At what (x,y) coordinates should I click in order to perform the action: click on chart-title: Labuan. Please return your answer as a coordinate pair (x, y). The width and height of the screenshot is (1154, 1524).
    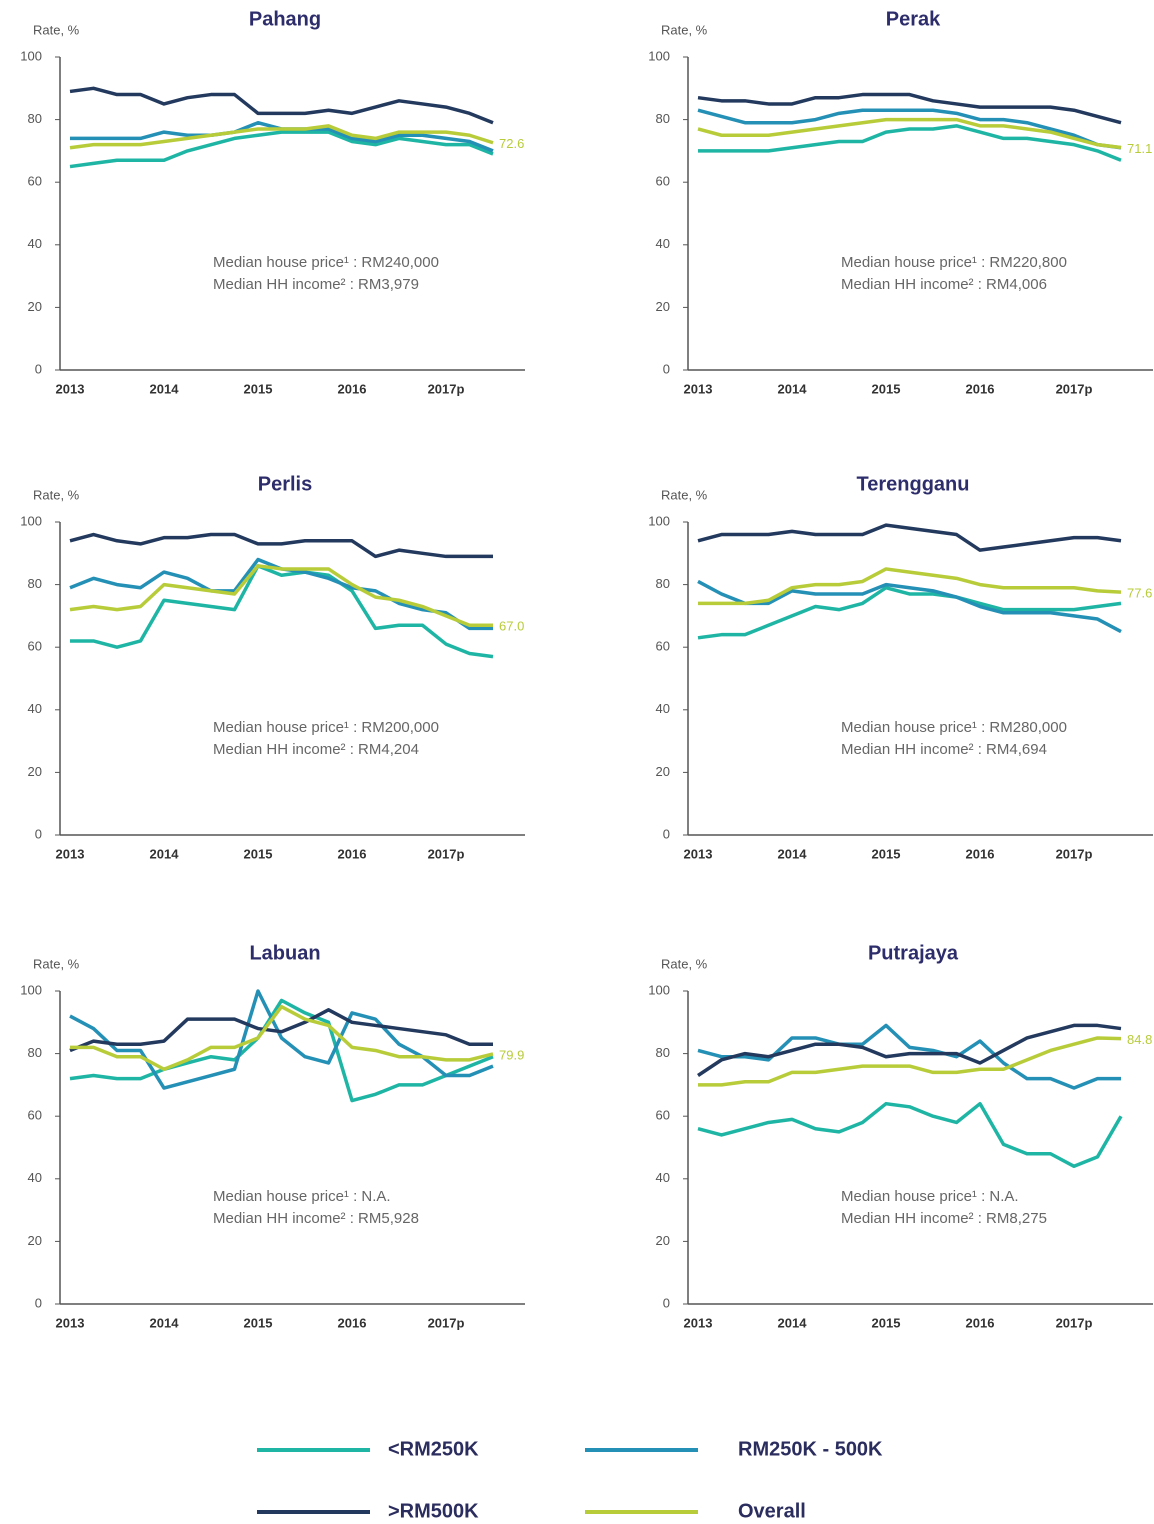
    Looking at the image, I should click on (284, 953).